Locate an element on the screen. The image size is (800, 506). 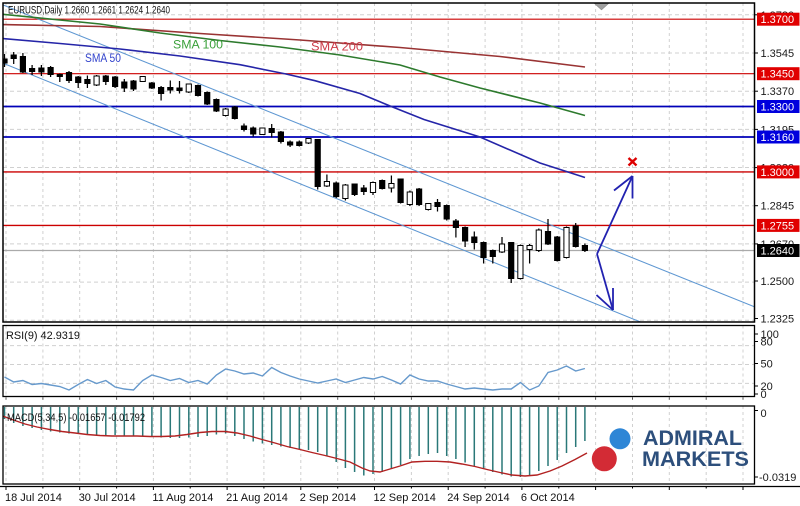
svg-text: 24 Sep 2014 is located at coordinates (478, 498).